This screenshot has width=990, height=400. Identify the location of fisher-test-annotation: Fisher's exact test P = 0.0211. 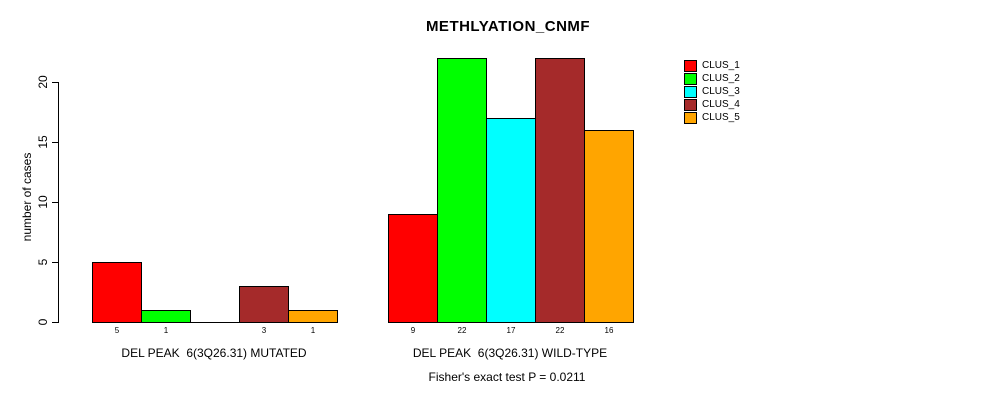
(507, 377).